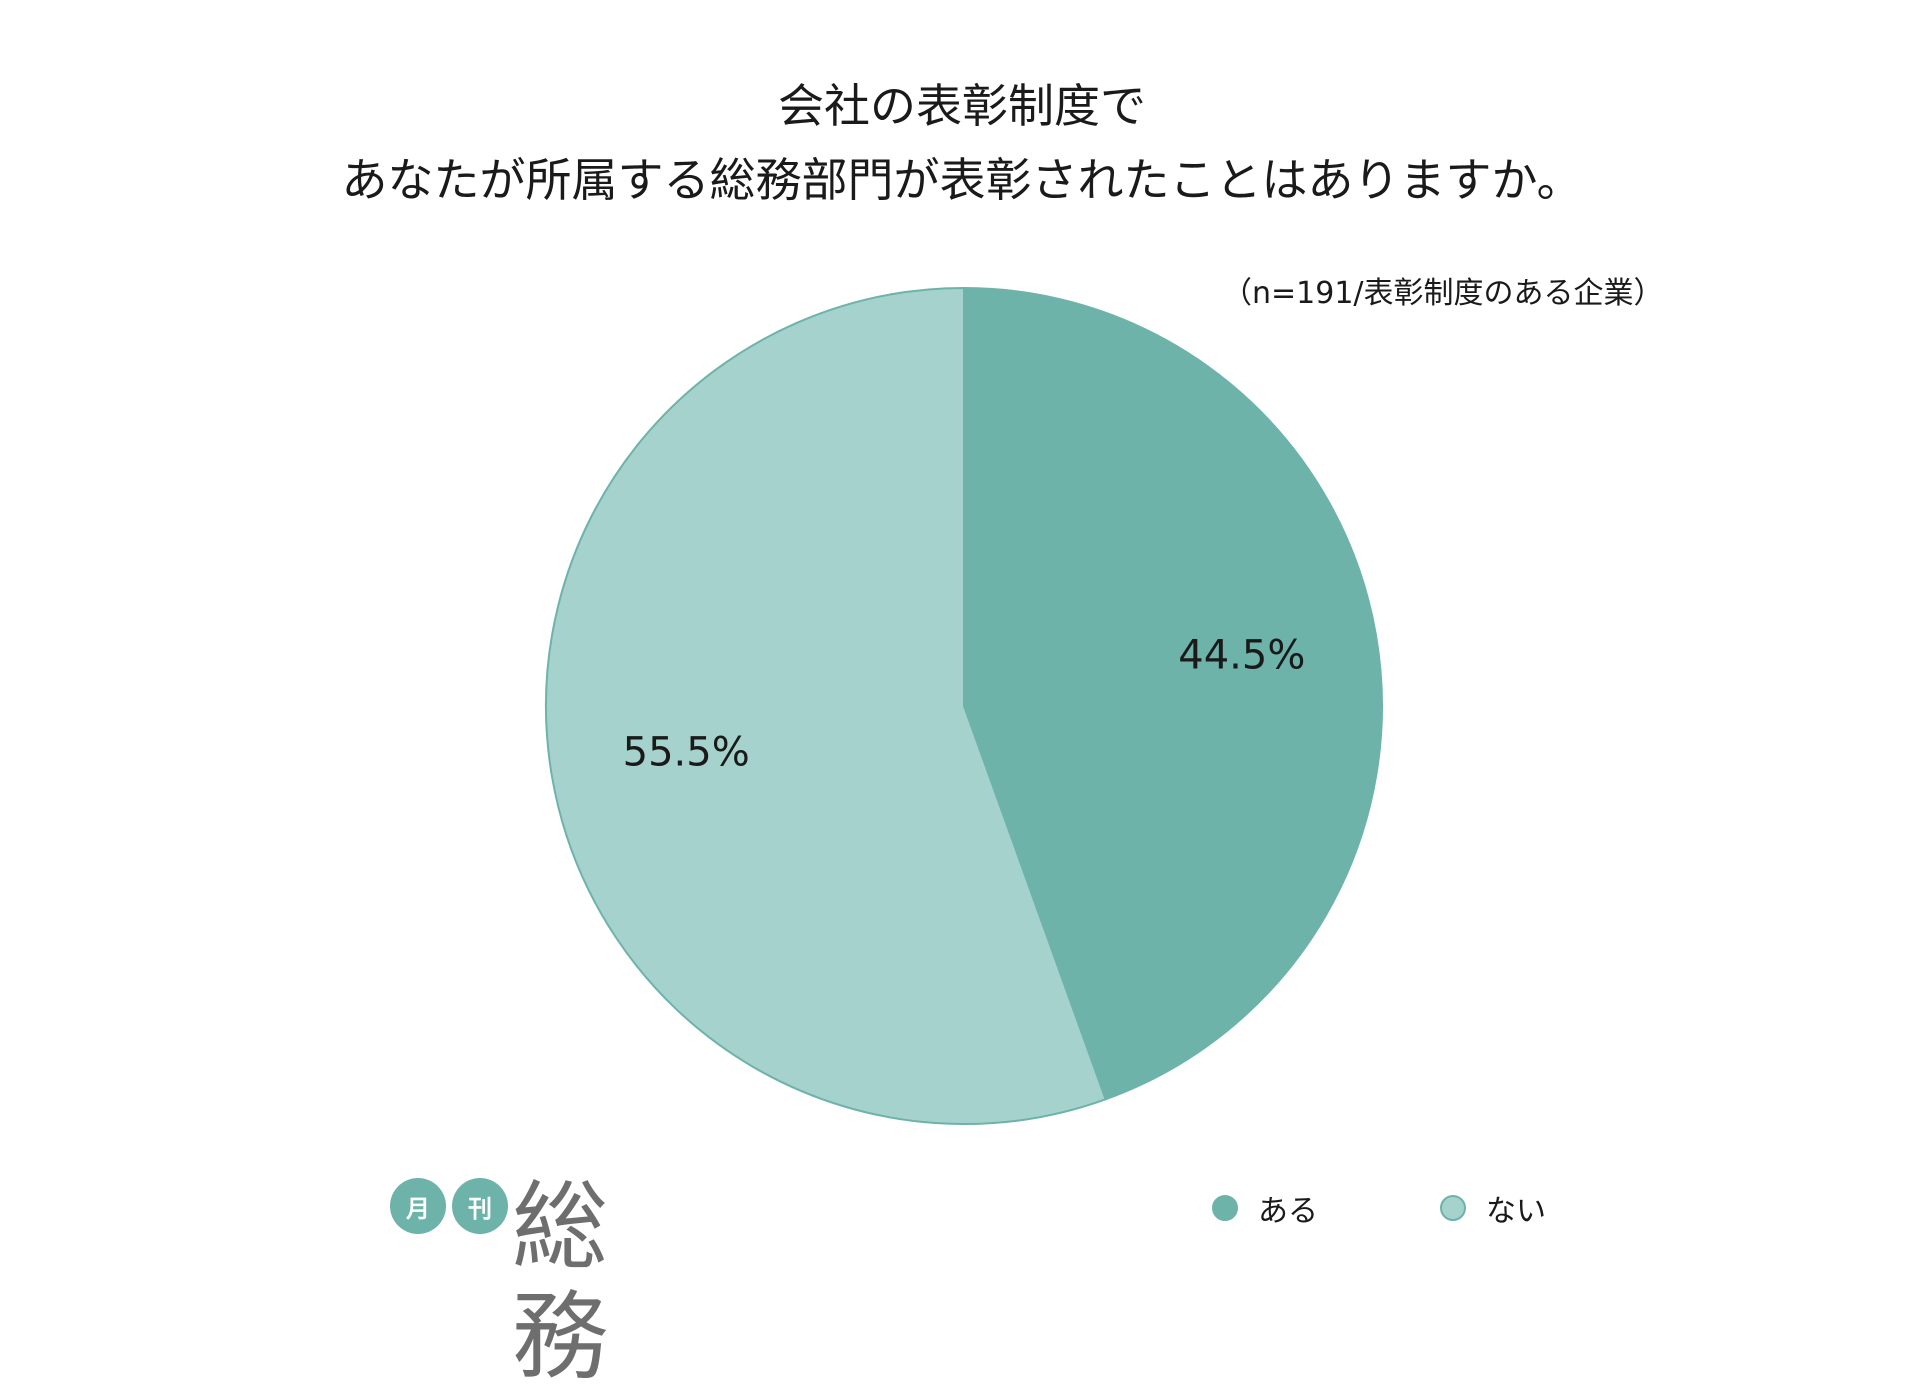 This screenshot has height=1393, width=1924. I want to click on logo-wordmark: 総務, so click(562, 1282).